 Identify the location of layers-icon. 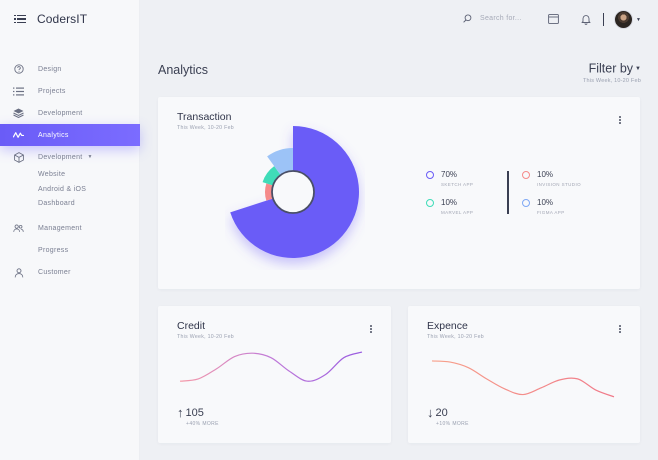
(18, 113).